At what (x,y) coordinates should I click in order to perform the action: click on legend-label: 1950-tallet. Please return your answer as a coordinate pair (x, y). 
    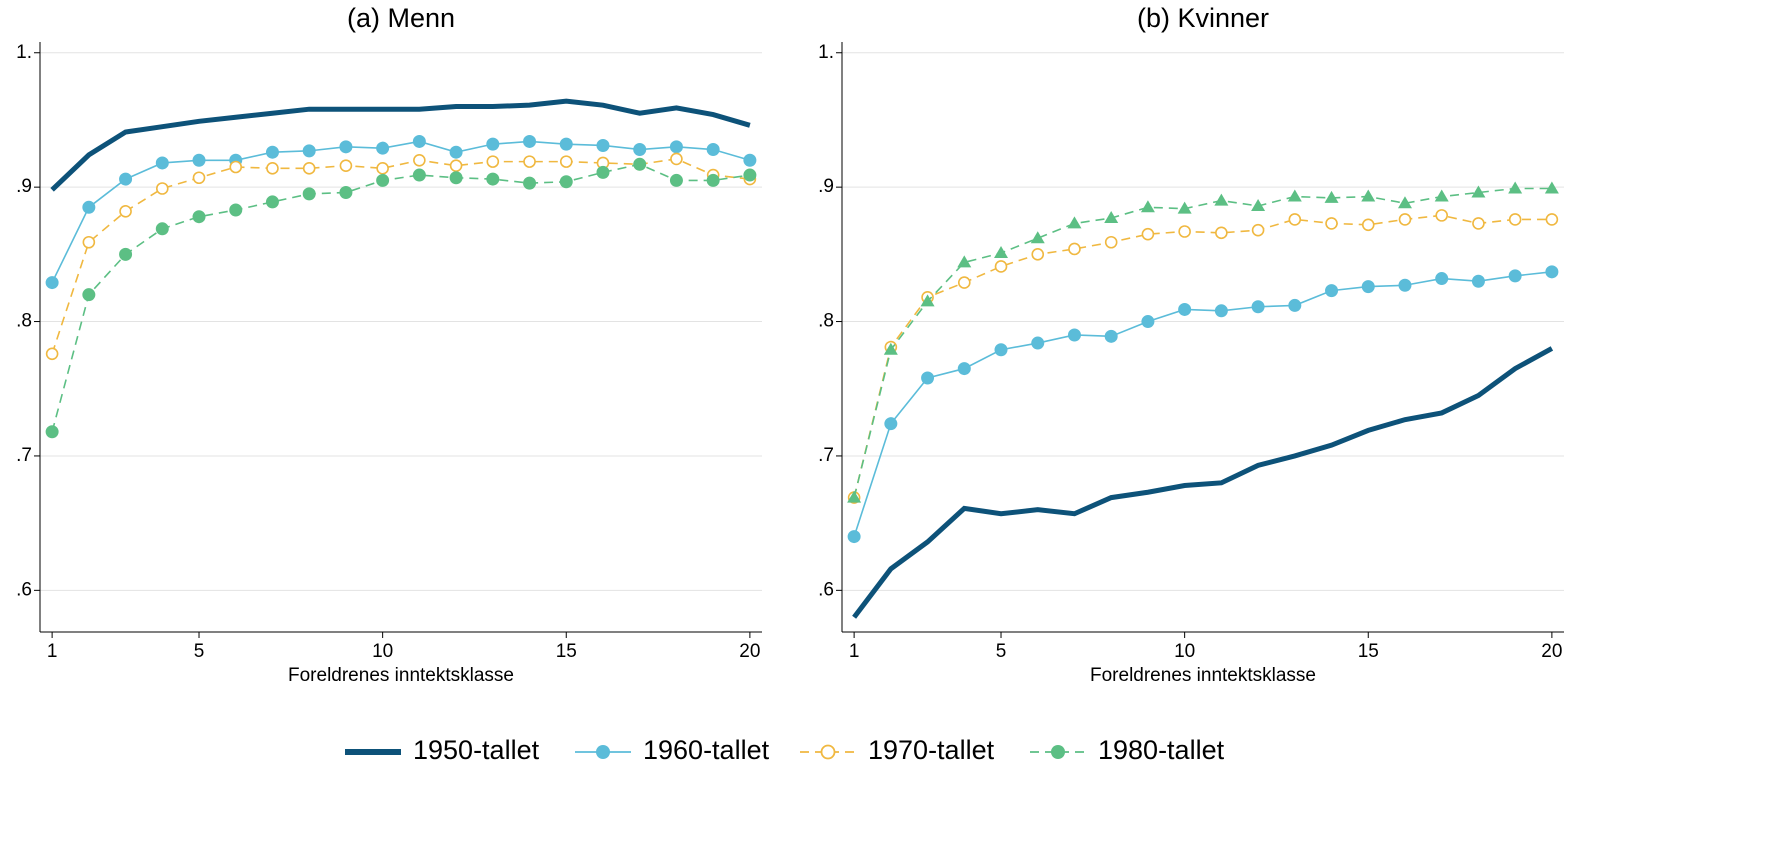
    Looking at the image, I should click on (476, 750).